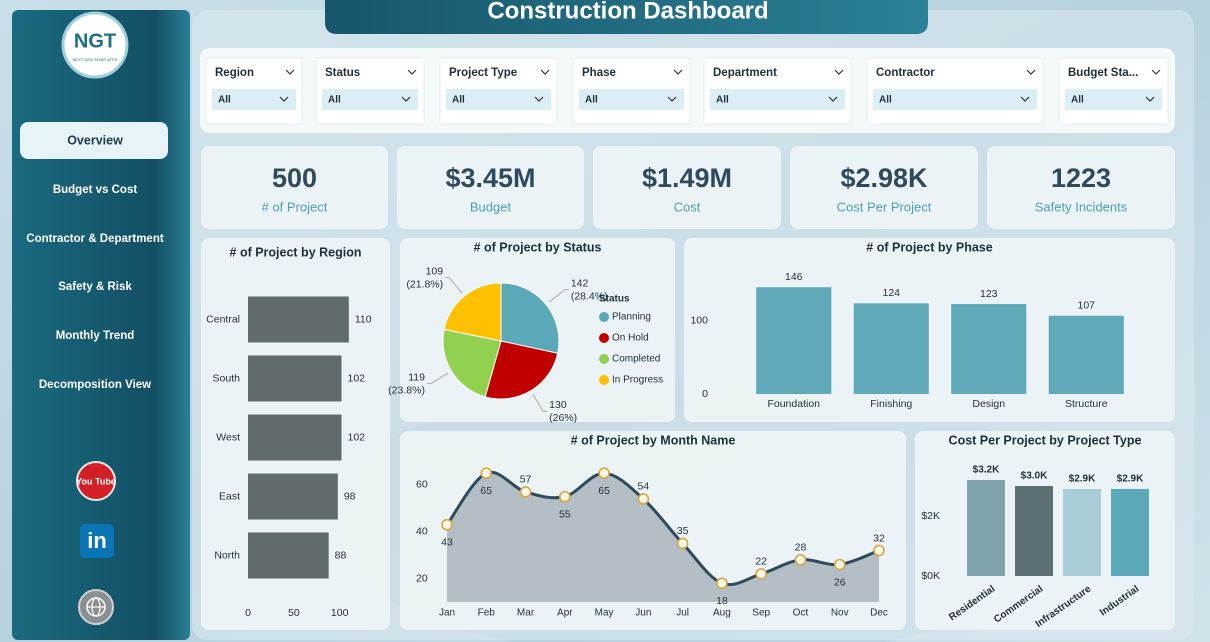  Describe the element at coordinates (663, 537) in the screenshot. I see `area-fill` at that location.